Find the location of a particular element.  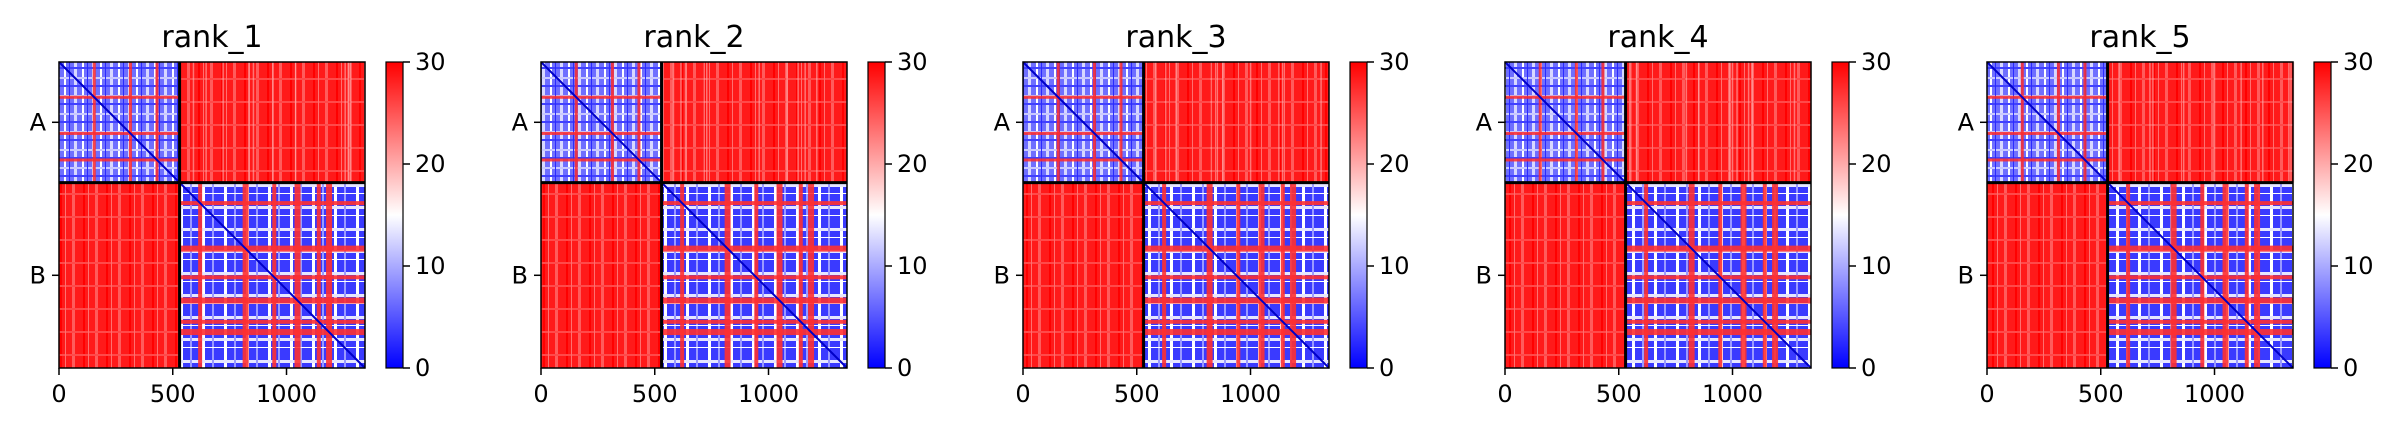

panel-title: rank_5 is located at coordinates (2139, 37).